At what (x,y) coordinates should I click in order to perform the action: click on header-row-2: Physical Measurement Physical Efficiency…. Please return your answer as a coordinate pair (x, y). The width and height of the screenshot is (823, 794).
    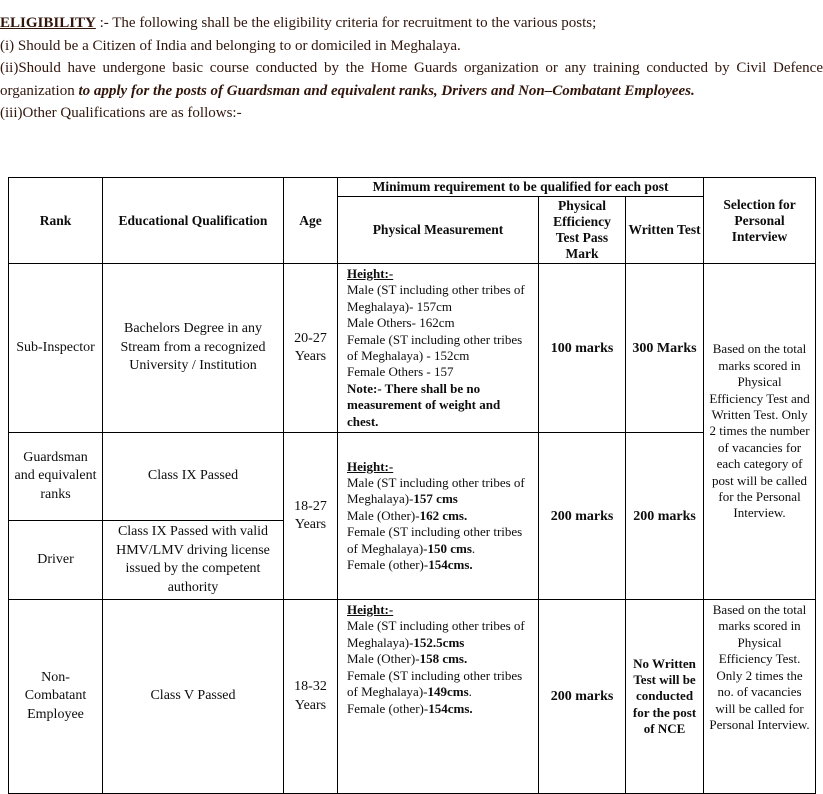
    Looking at the image, I should click on (412, 230).